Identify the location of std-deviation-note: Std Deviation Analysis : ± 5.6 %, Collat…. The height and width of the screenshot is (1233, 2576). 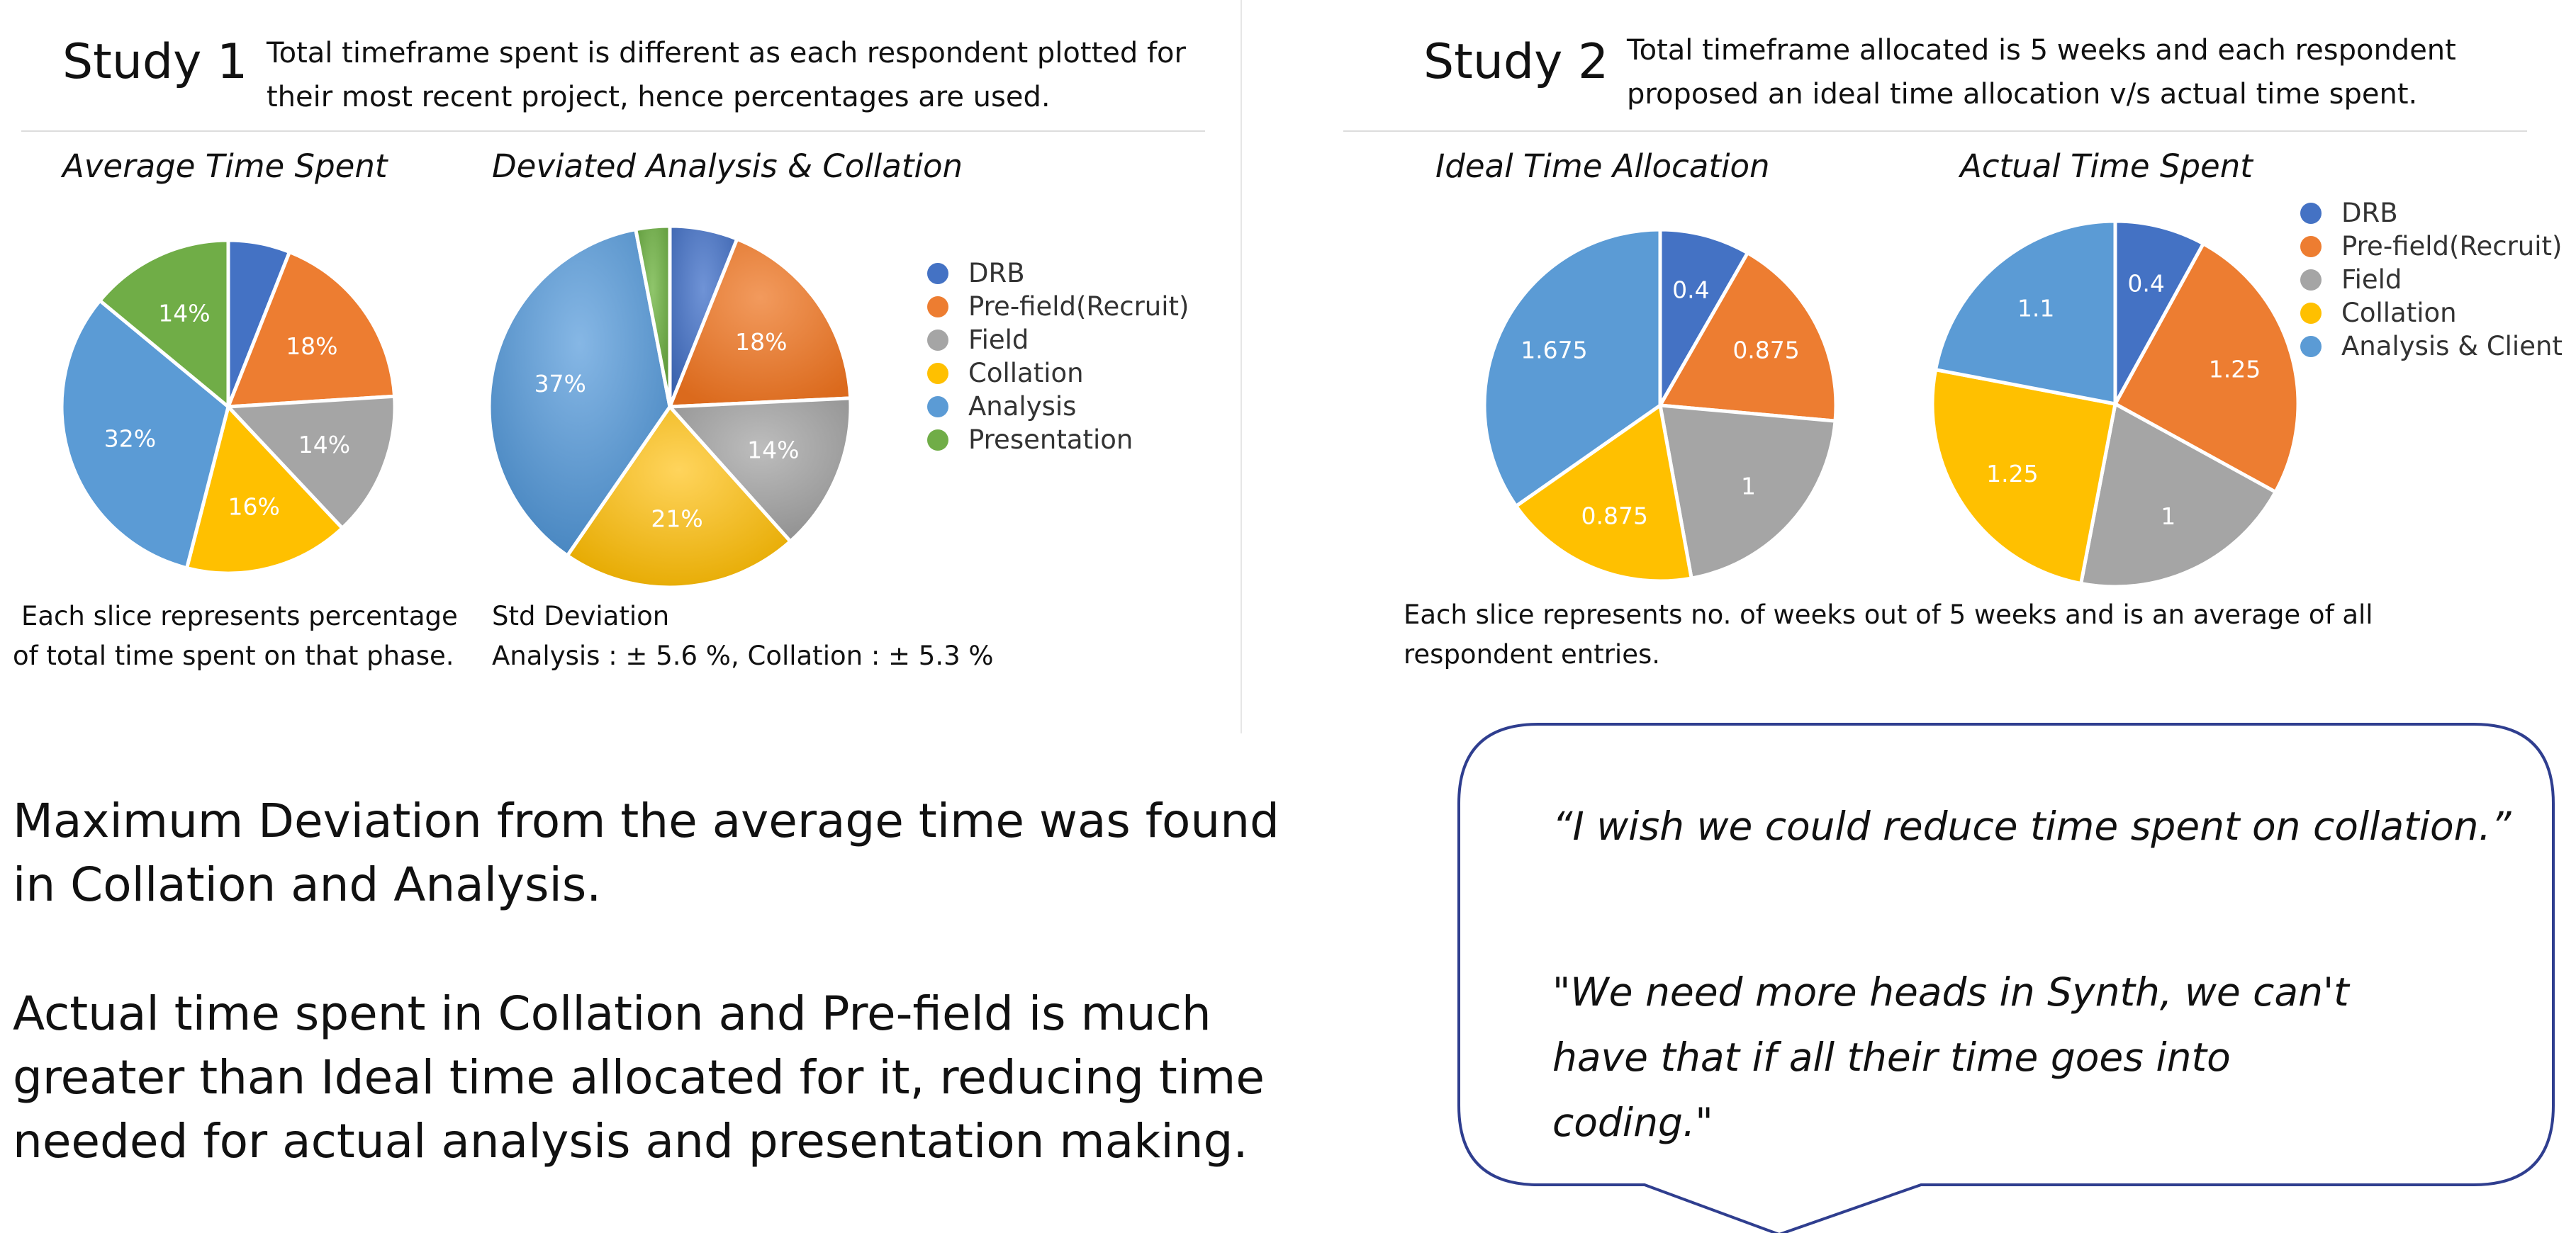
(743, 636).